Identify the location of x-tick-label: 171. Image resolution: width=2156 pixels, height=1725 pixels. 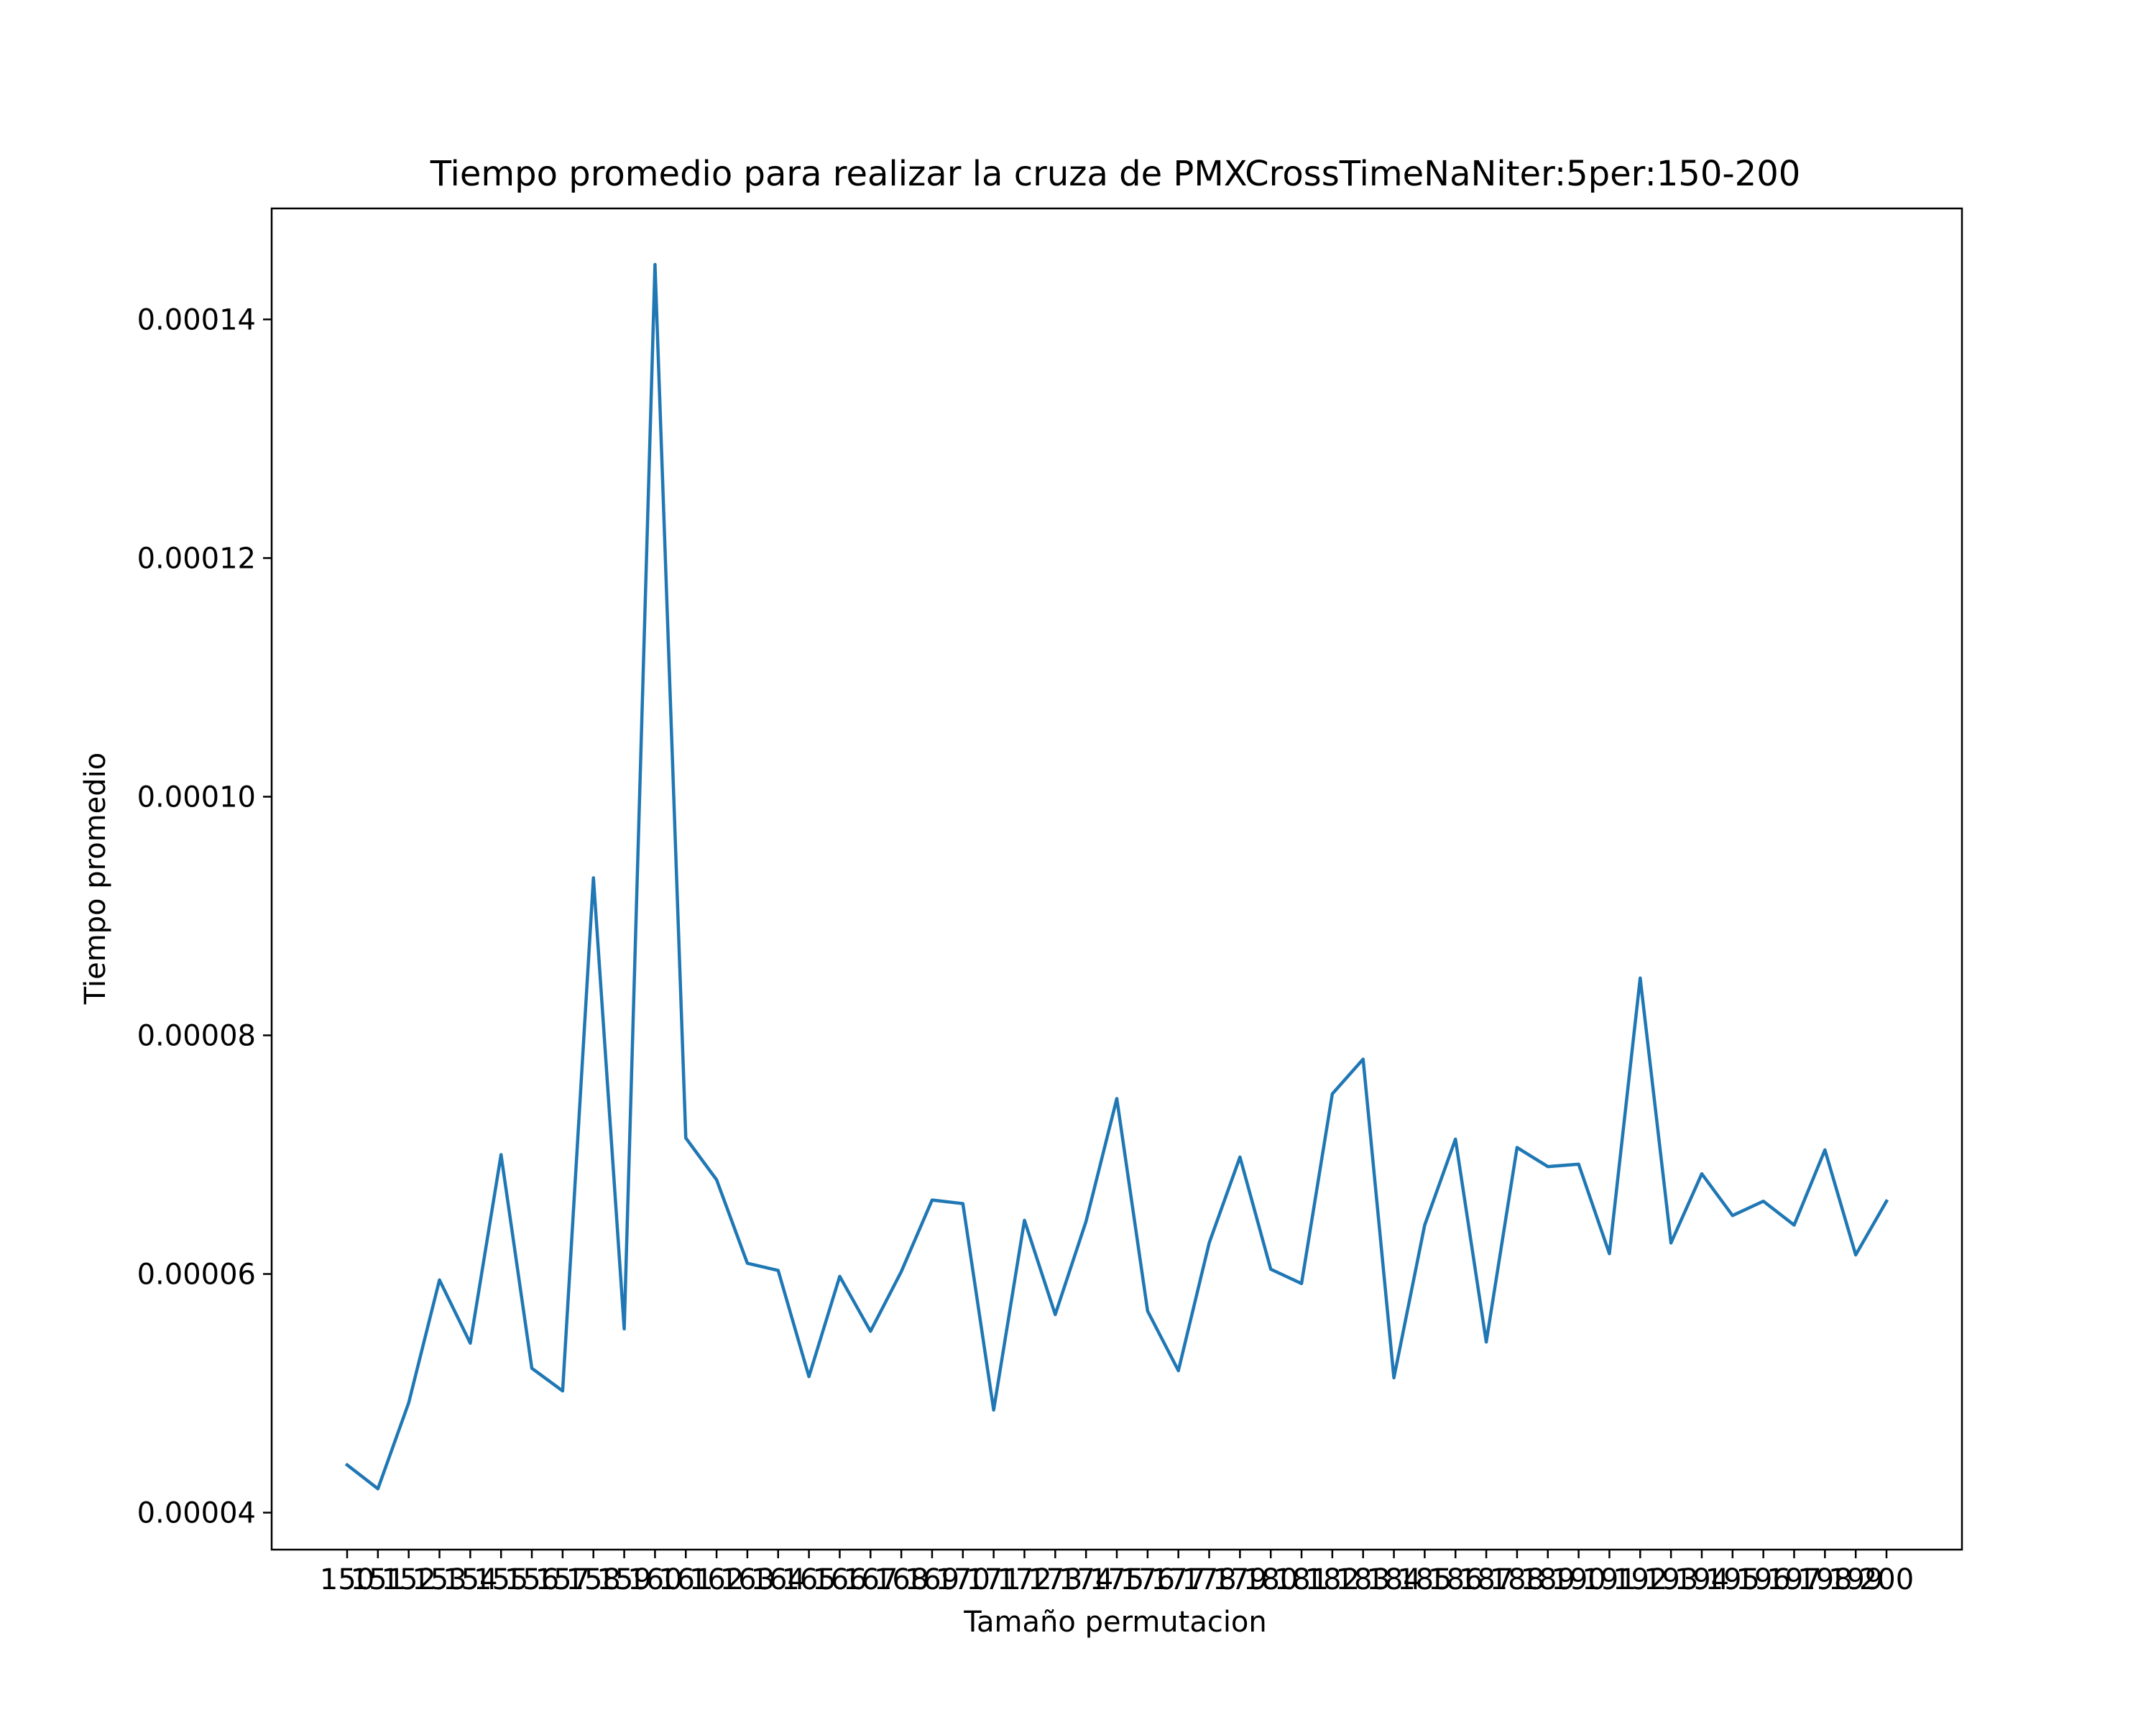
(994, 1579).